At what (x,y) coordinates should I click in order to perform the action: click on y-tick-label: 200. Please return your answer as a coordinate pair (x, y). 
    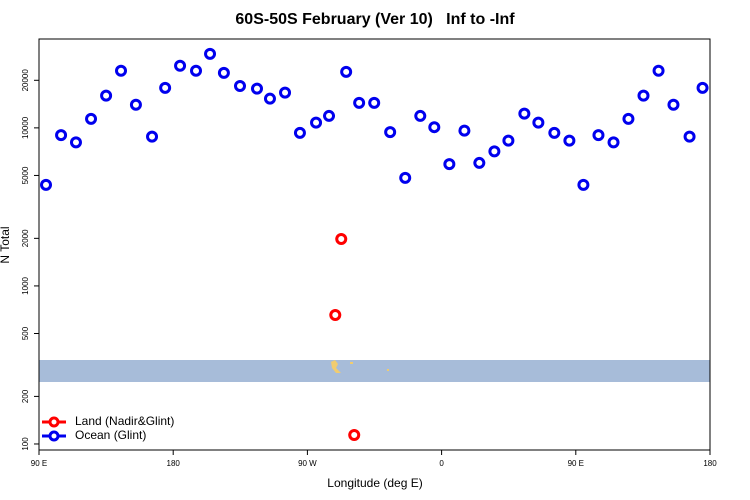
    Looking at the image, I should click on (25, 396).